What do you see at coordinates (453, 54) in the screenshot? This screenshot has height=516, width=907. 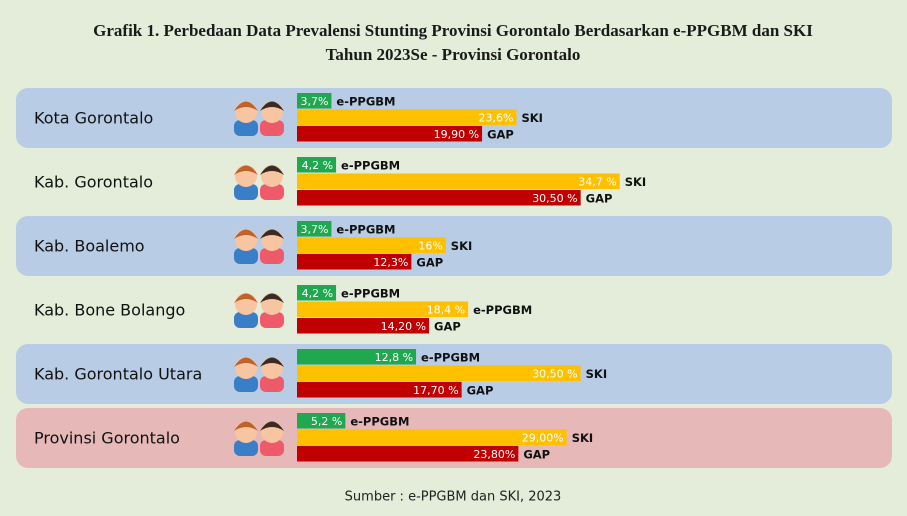 I see `chart-subtitle: Tahun 2023Se - Provinsi Gorontalo` at bounding box center [453, 54].